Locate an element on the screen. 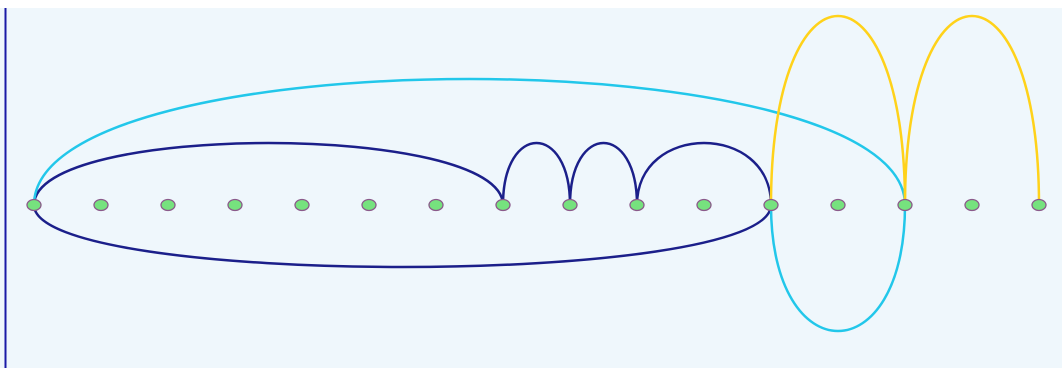 This screenshot has width=1062, height=368. arc-11-13-top is located at coordinates (838, 110).